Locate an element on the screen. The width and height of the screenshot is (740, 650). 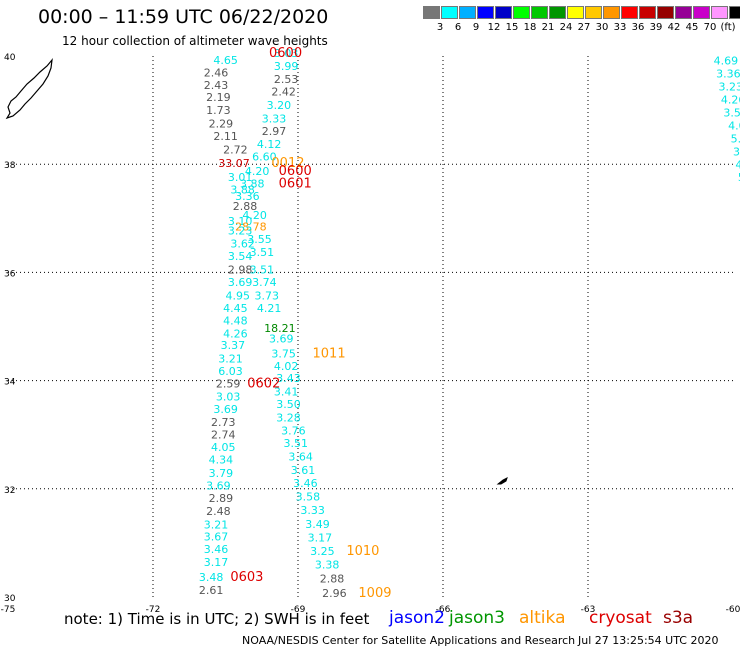
color-scale-bar is located at coordinates (581, 12).